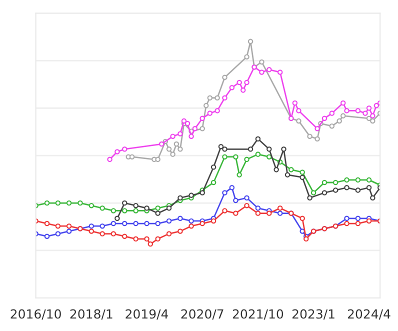 The height and width of the screenshot is (331, 398). Describe the element at coordinates (91, 314) in the screenshot. I see `x-tick-label: 2018/1` at that location.